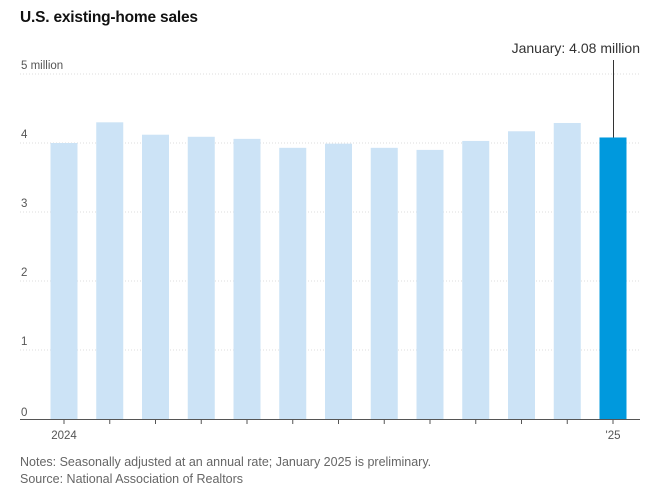  What do you see at coordinates (330, 421) in the screenshot?
I see `x-axis` at bounding box center [330, 421].